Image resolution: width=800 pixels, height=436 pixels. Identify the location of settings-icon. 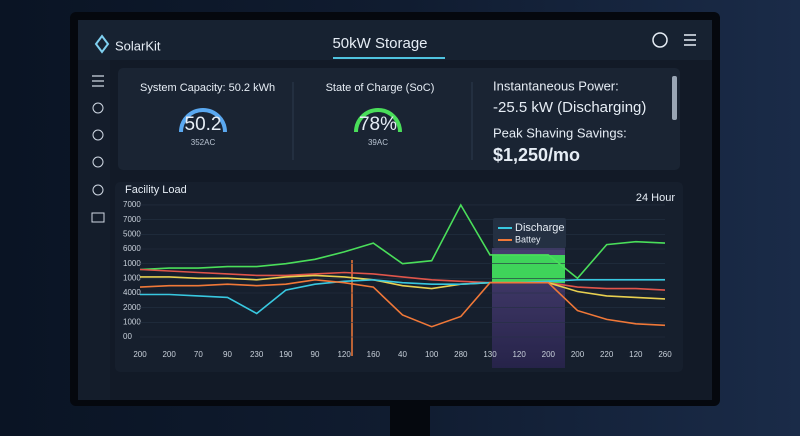
(660, 40).